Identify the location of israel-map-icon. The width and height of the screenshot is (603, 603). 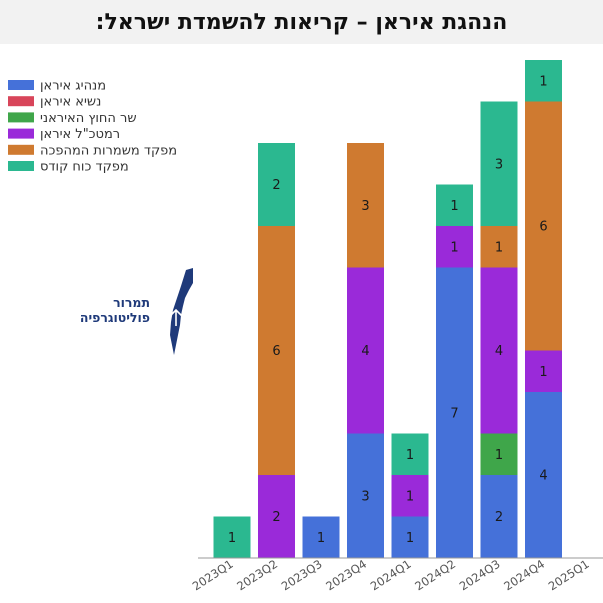
(181, 311).